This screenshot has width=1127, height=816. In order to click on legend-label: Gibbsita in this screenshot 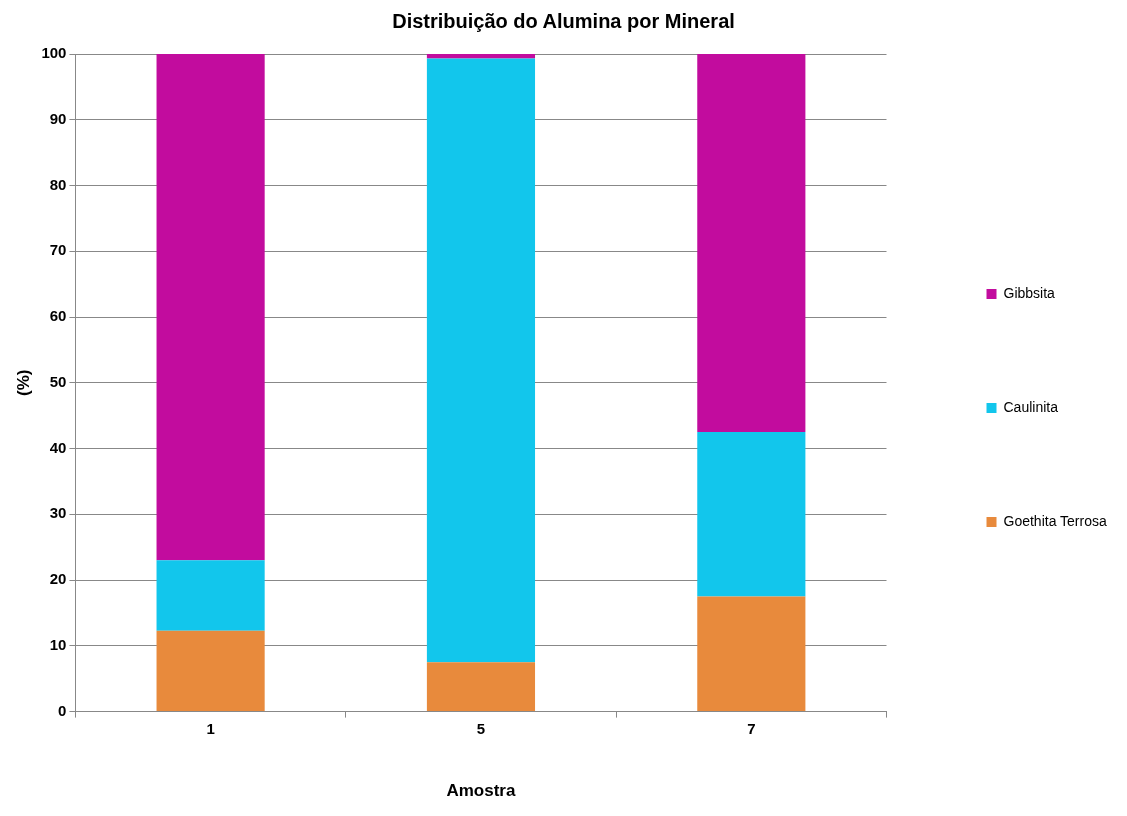, I will do `click(1029, 292)`.